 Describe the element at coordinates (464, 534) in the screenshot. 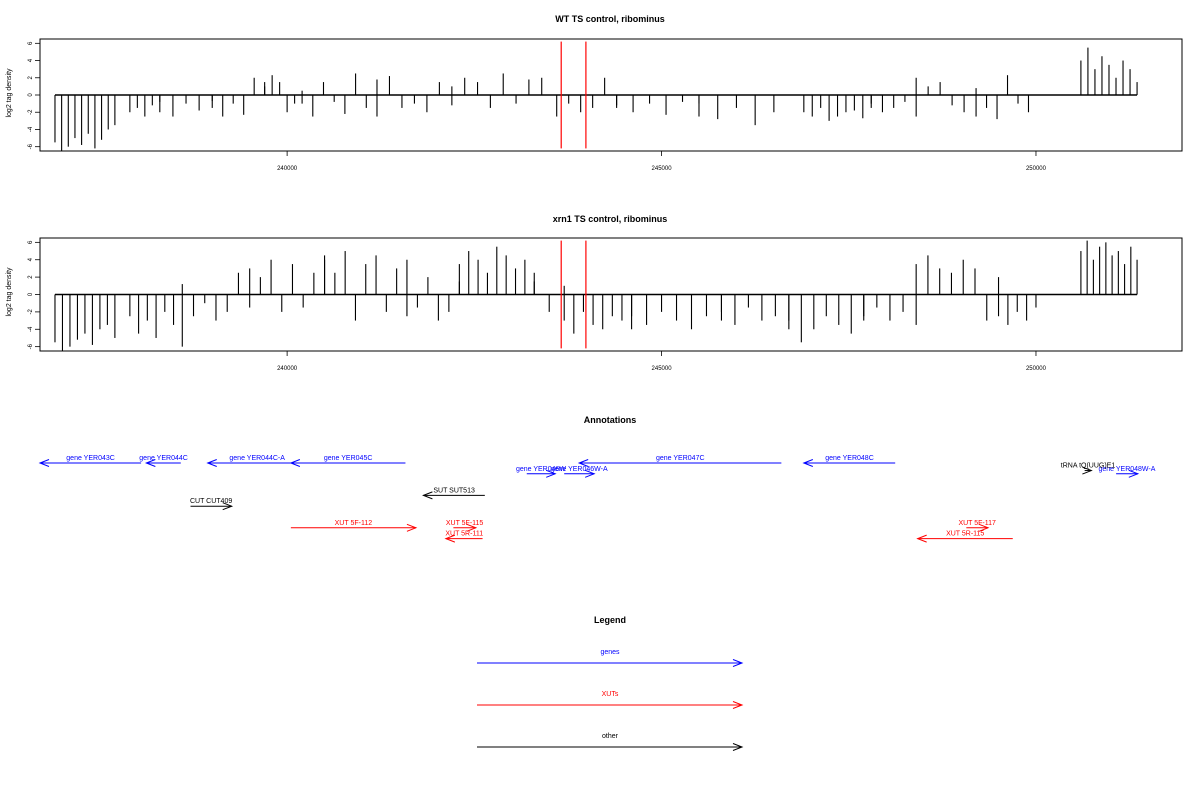

I see `annotation-label: XUT 5R-111` at that location.